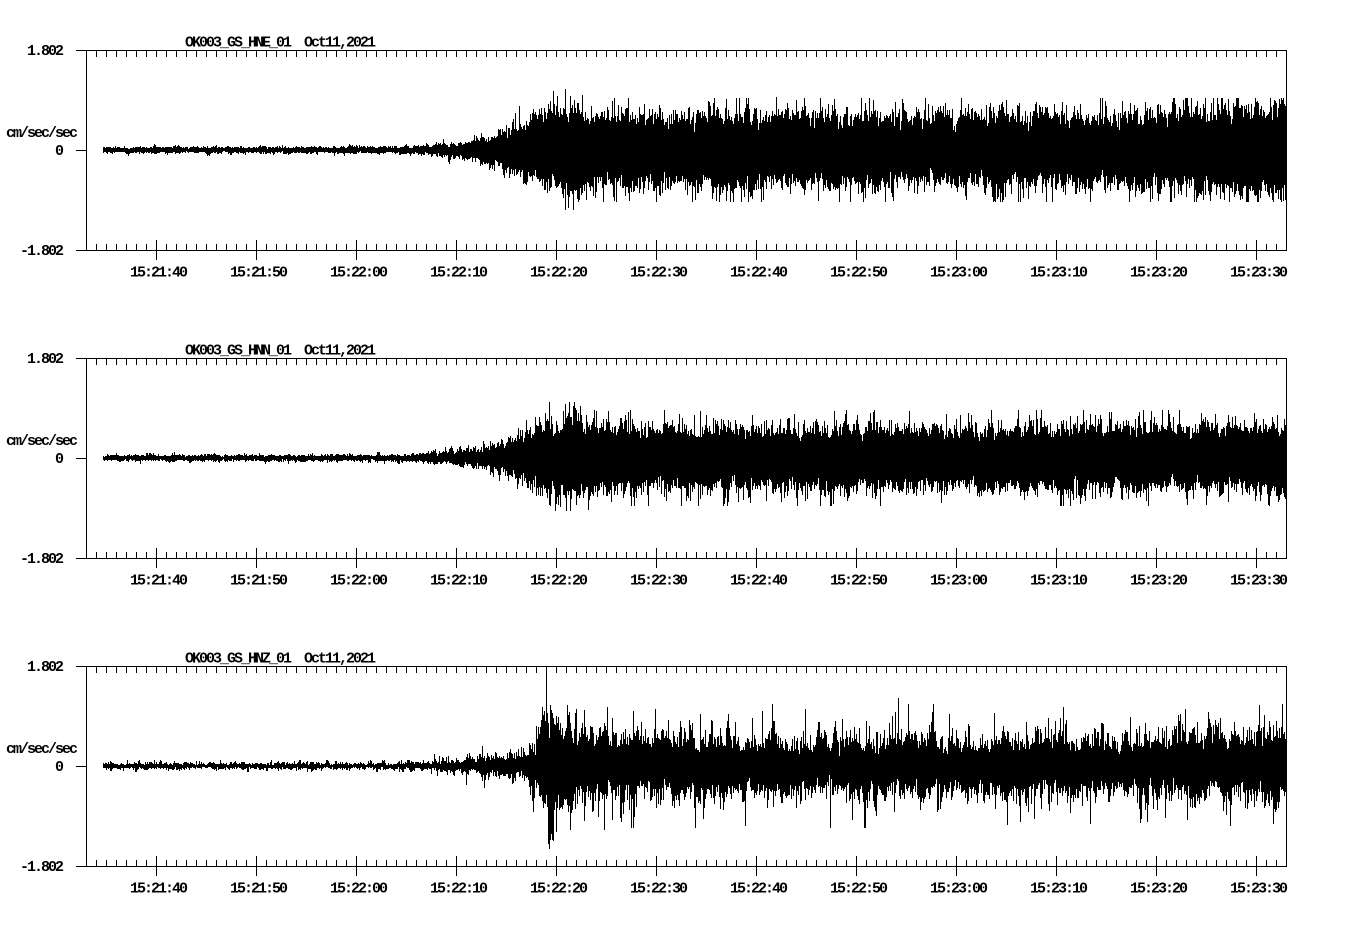  I want to click on svg-text: OK003_GS_HNN_01 Oct11,2021, so click(280, 351).